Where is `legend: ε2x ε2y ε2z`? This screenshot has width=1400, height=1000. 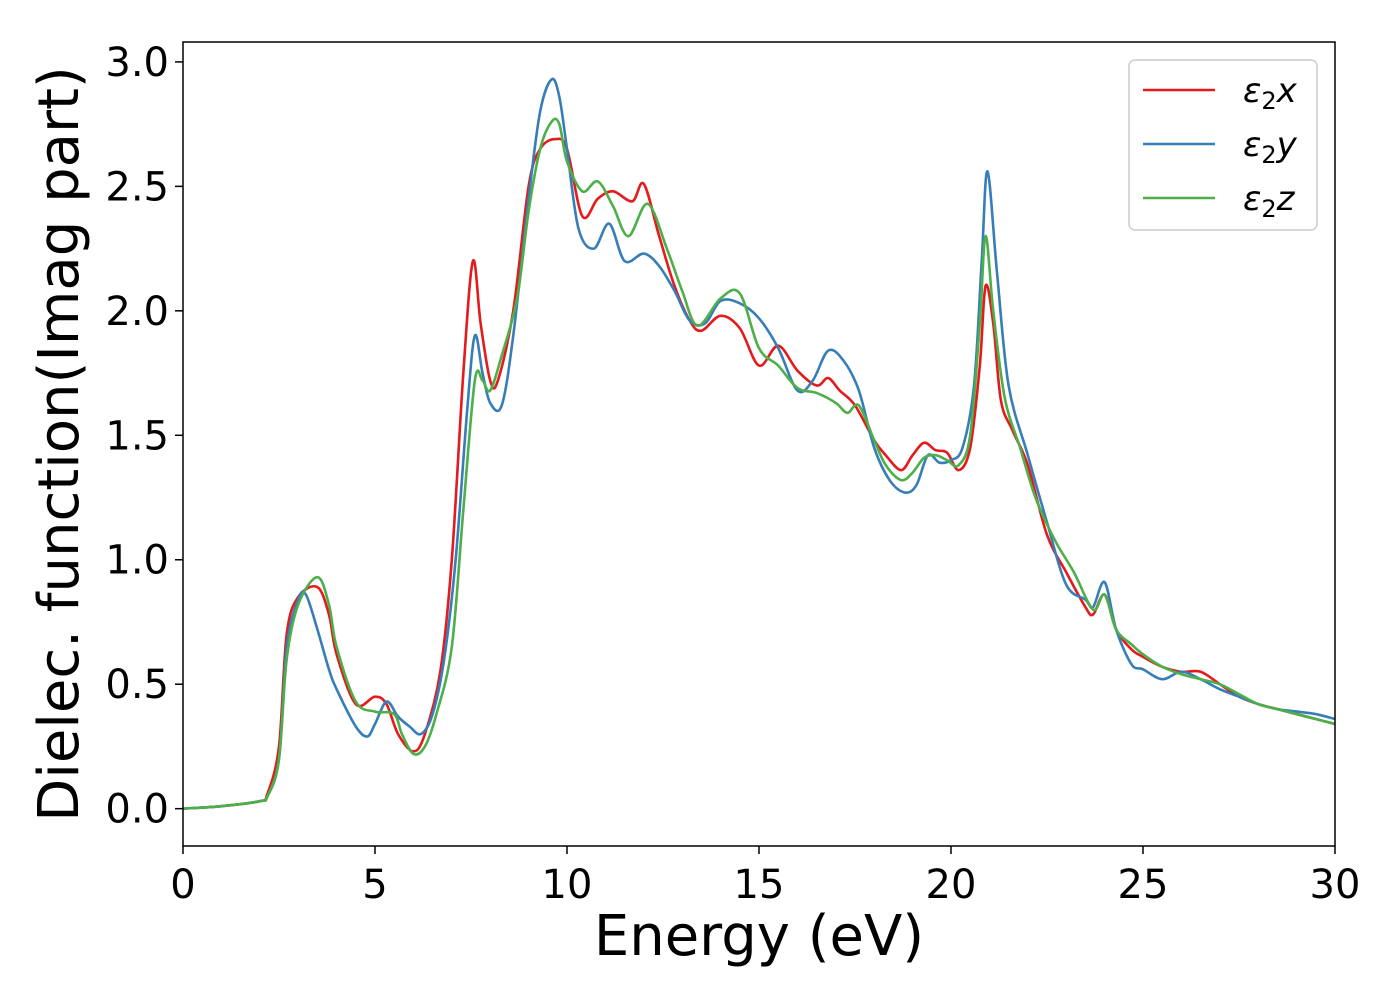 legend: ε2x ε2y ε2z is located at coordinates (1223, 145).